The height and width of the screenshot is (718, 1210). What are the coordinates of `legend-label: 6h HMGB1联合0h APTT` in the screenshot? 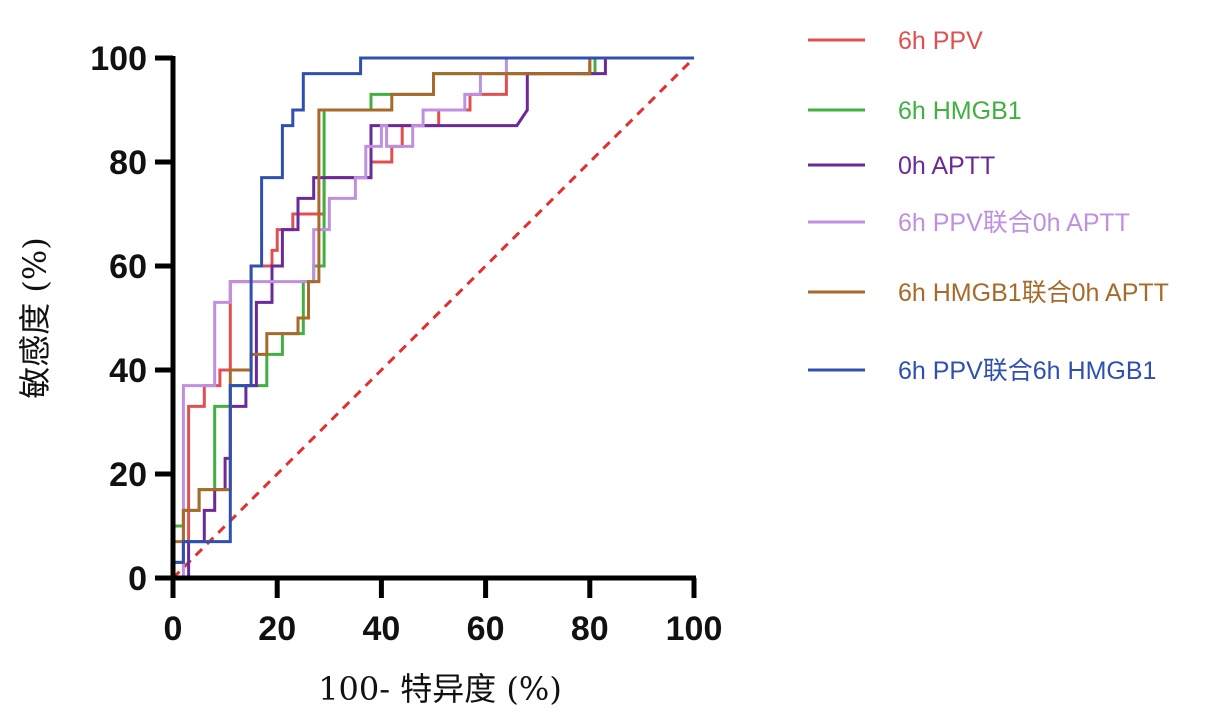 It's located at (1033, 293).